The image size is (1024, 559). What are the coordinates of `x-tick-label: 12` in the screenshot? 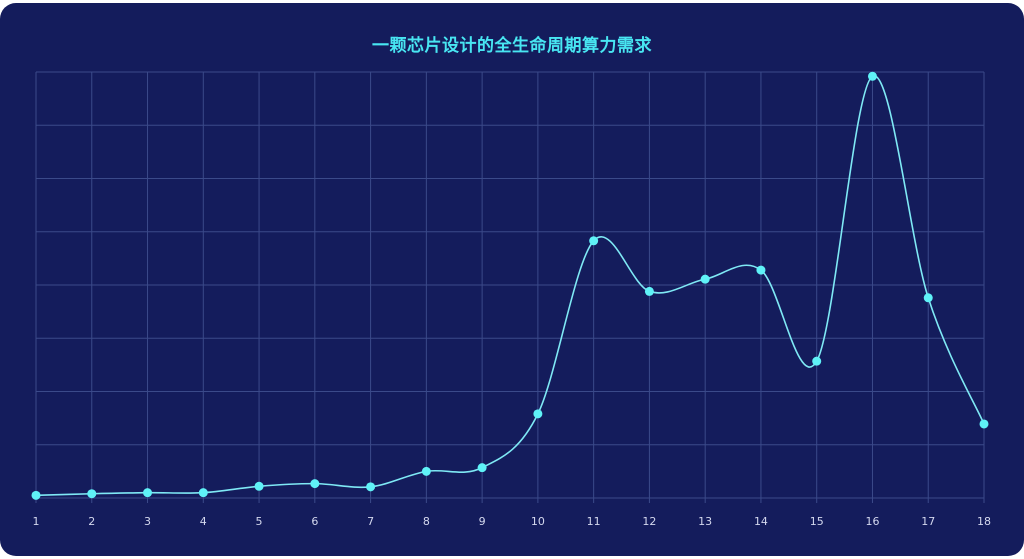 It's located at (649, 521).